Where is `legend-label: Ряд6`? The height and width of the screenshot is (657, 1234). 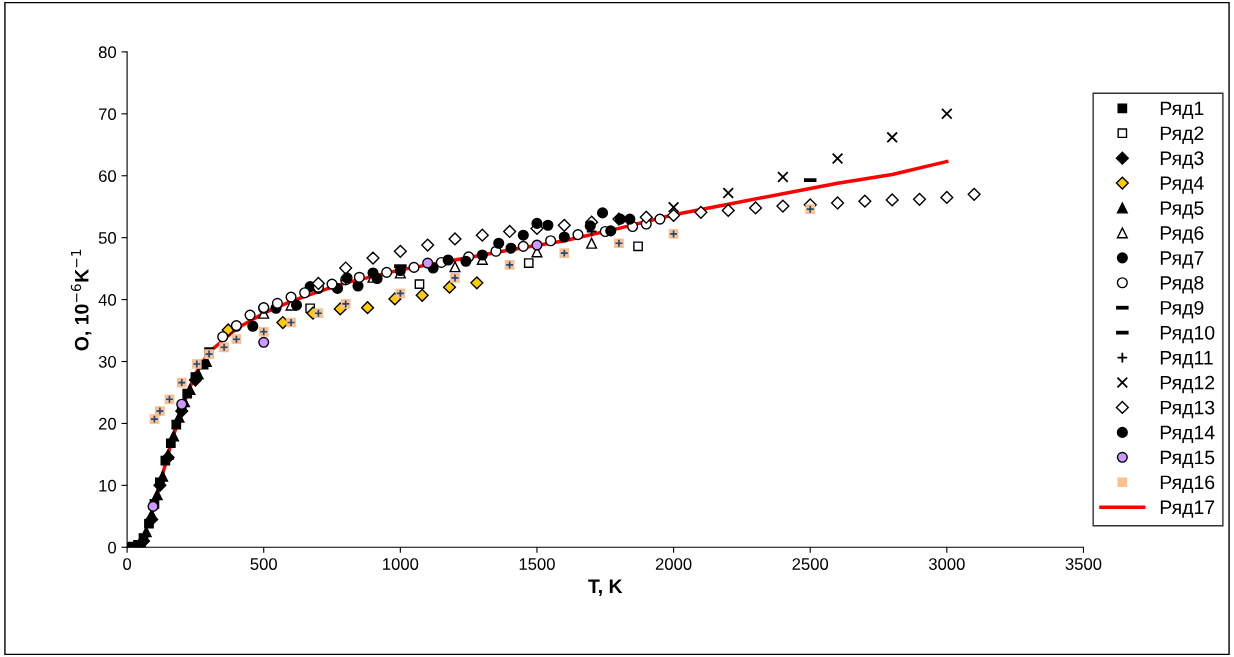
legend-label: Ряд6 is located at coordinates (1182, 235).